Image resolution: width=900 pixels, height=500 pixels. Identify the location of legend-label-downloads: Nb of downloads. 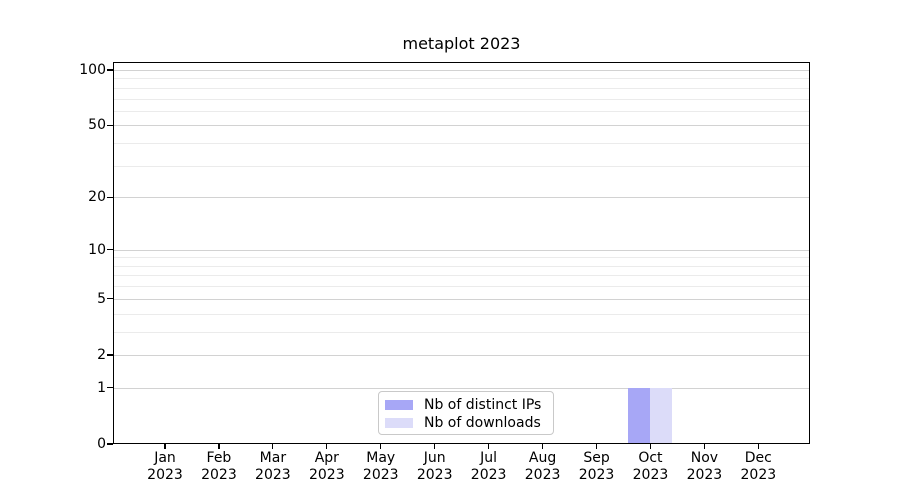
(482, 423).